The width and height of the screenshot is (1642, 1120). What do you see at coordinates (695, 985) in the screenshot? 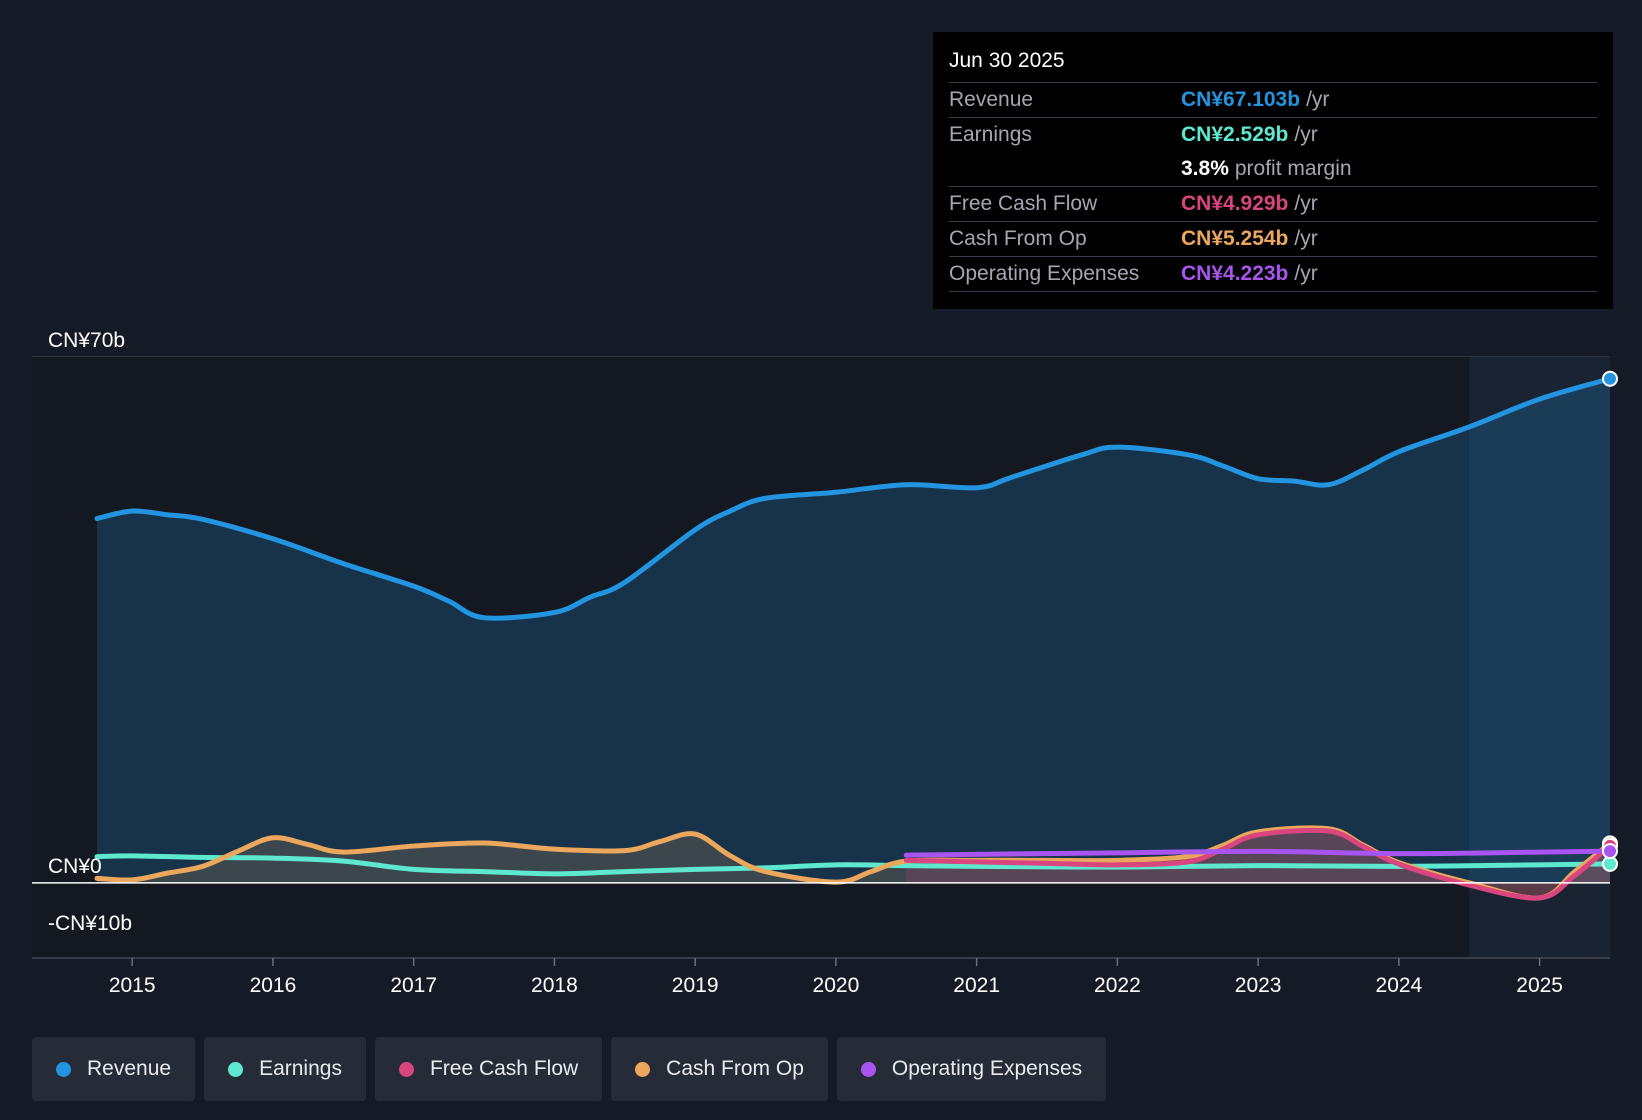
I see `x-tick-label: 2019` at bounding box center [695, 985].